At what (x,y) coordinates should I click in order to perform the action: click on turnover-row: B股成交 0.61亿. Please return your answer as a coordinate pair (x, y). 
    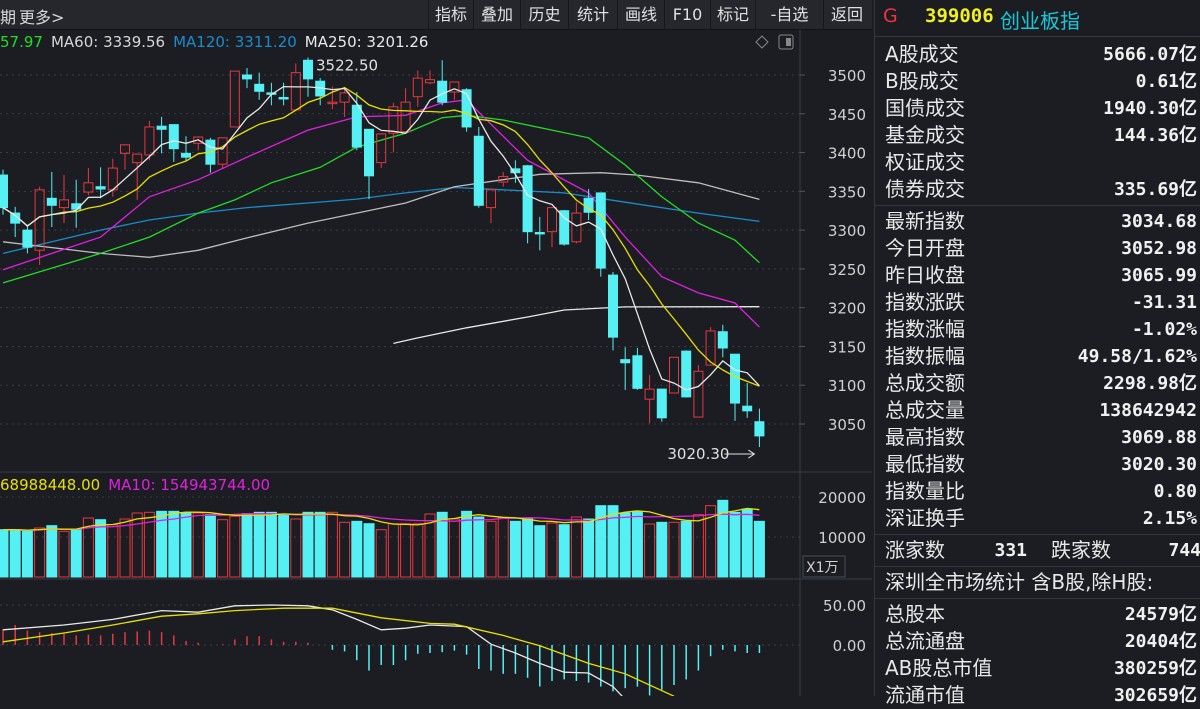
    Looking at the image, I should click on (1036, 81).